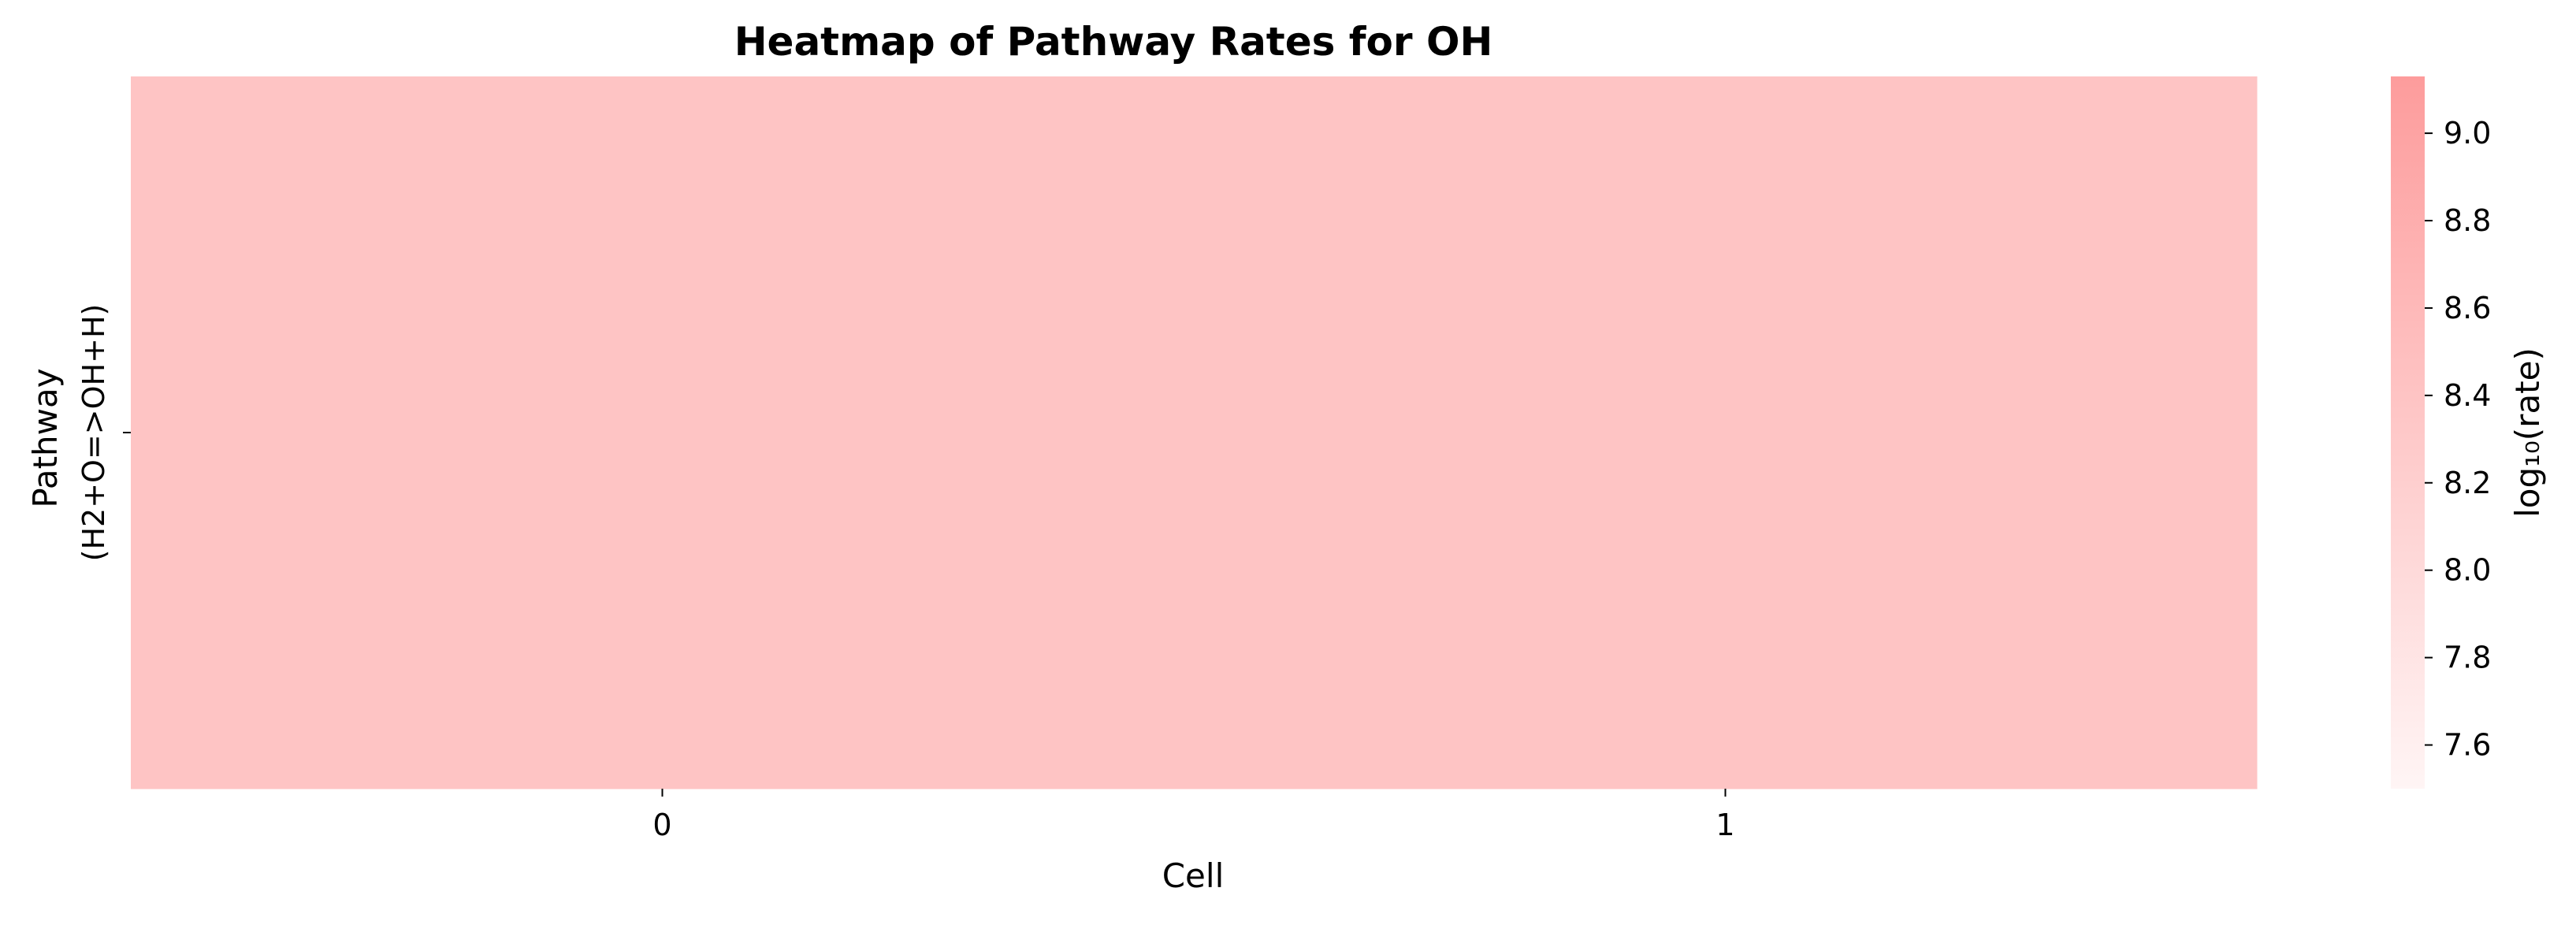  What do you see at coordinates (1193, 875) in the screenshot?
I see `x-axis-label: Cell` at bounding box center [1193, 875].